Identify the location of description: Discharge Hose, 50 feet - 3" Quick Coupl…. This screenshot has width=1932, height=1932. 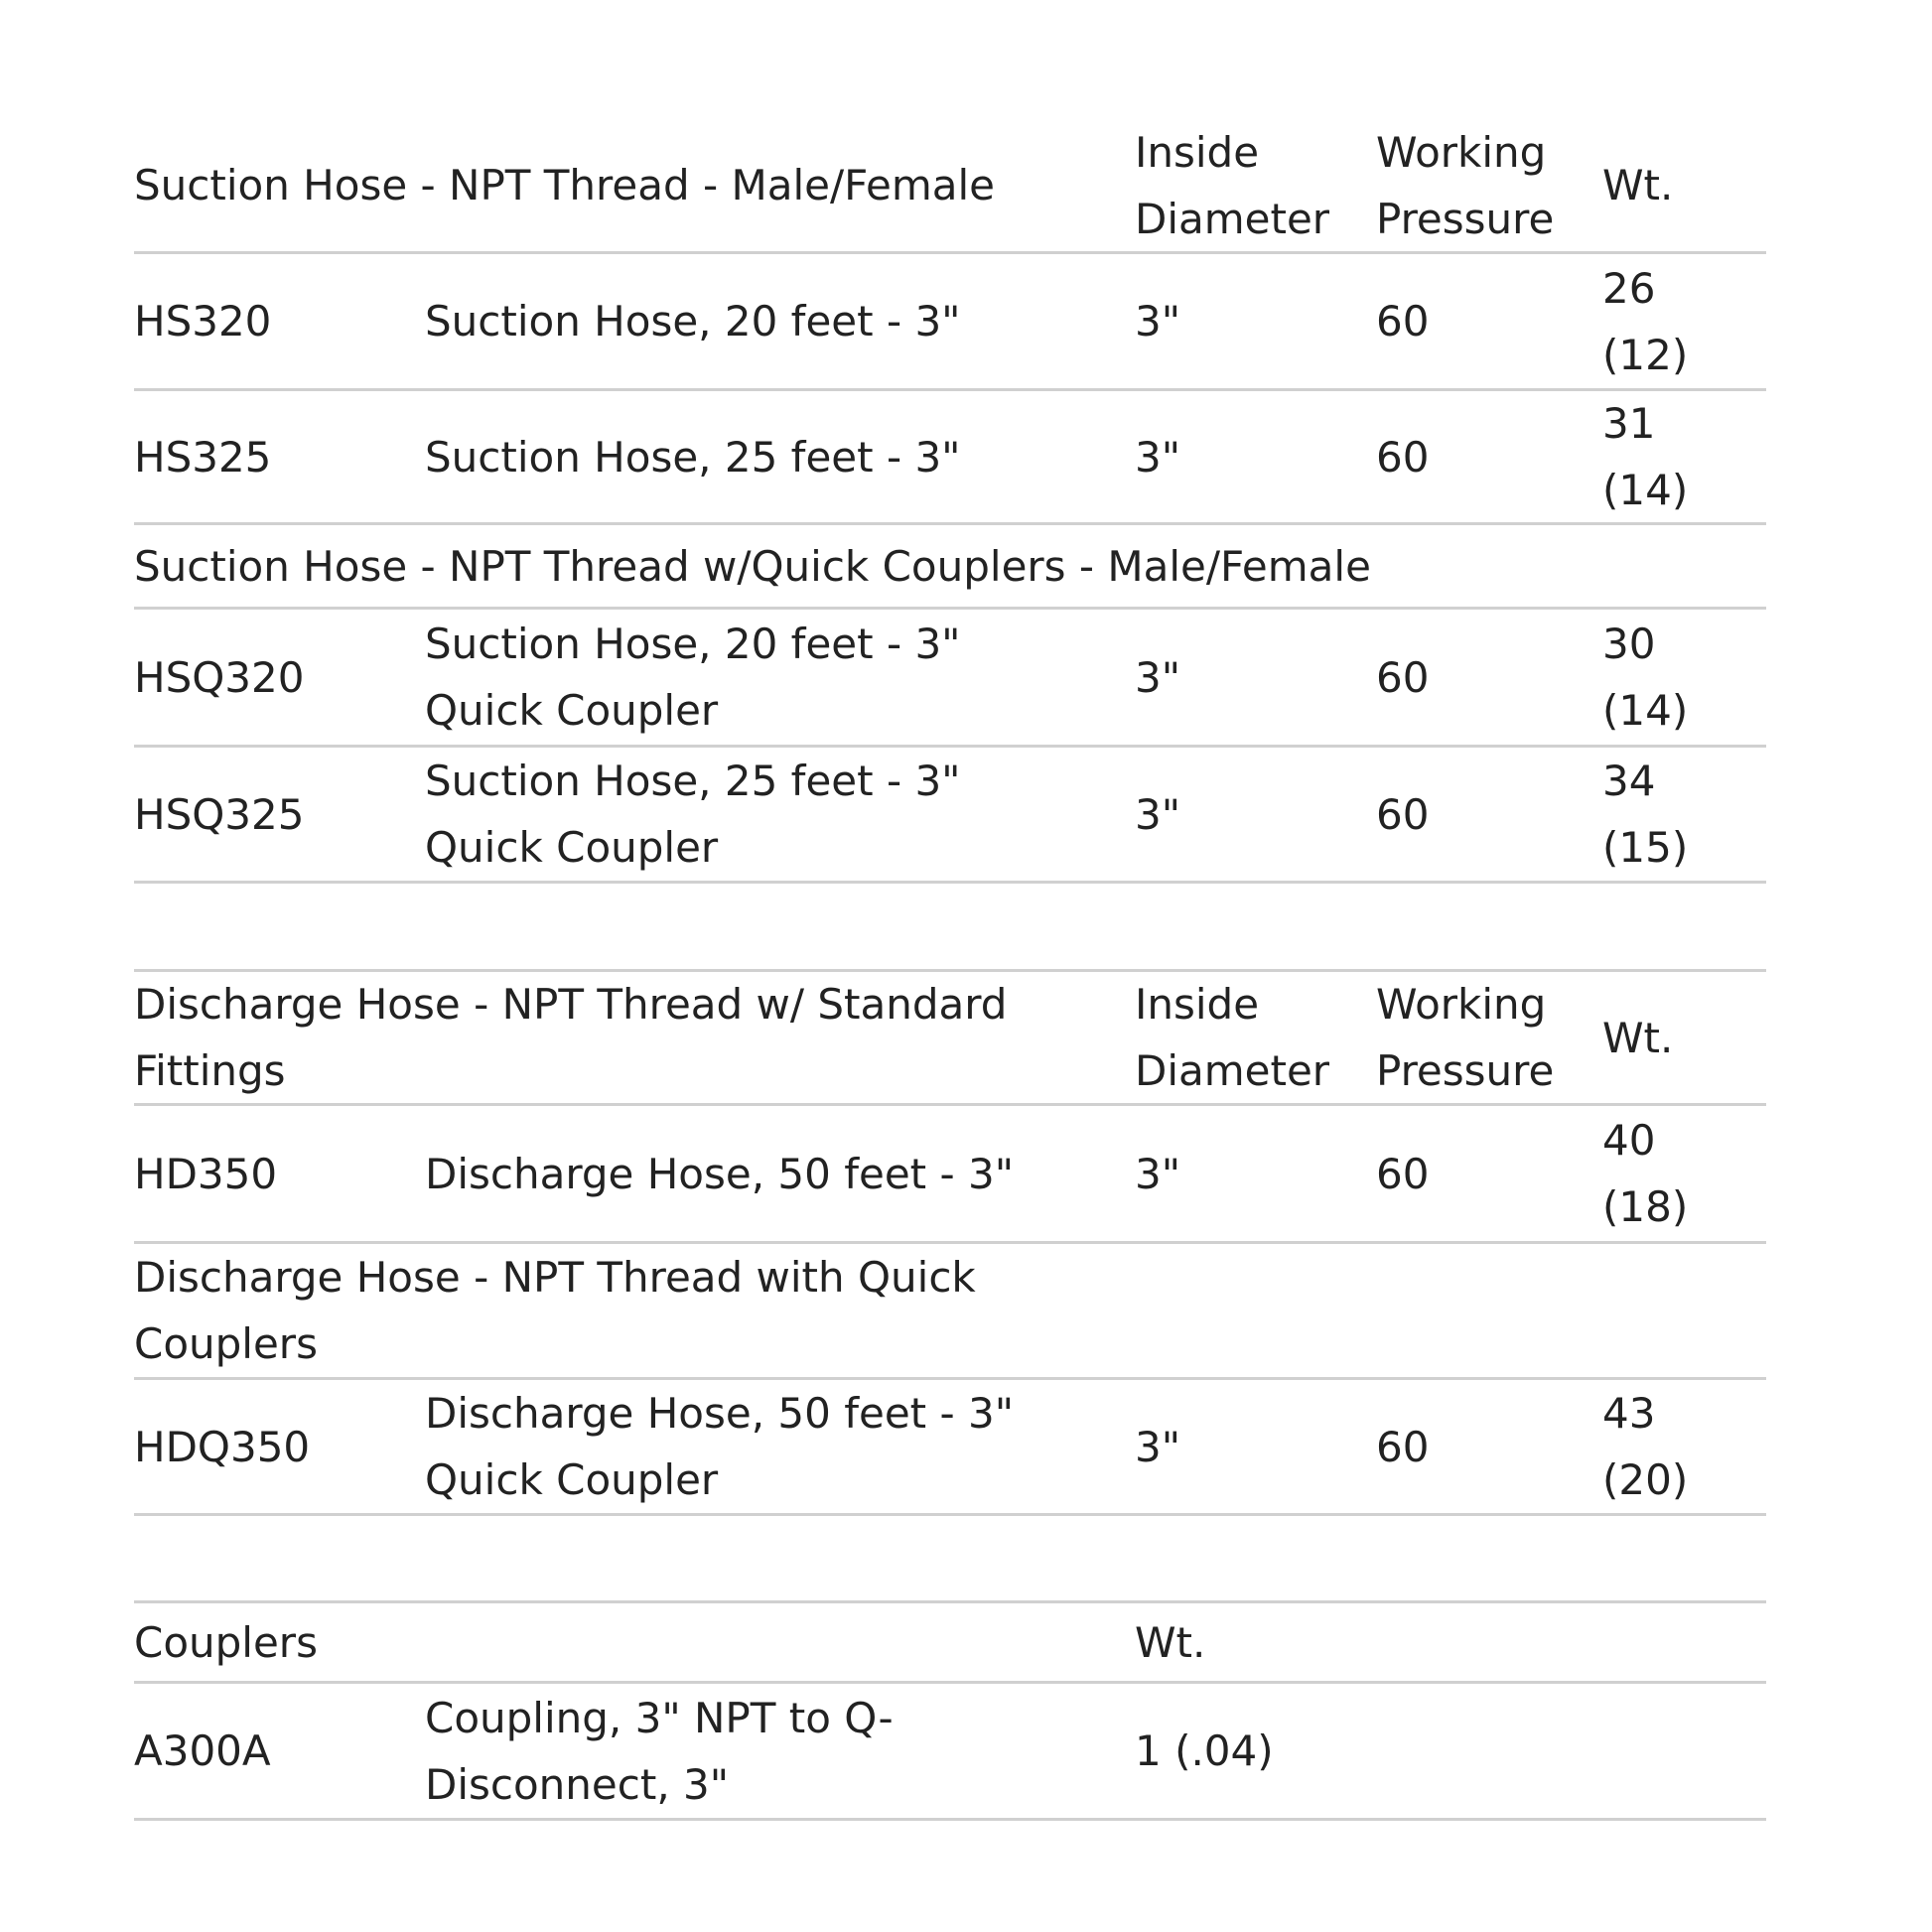
(720, 1446).